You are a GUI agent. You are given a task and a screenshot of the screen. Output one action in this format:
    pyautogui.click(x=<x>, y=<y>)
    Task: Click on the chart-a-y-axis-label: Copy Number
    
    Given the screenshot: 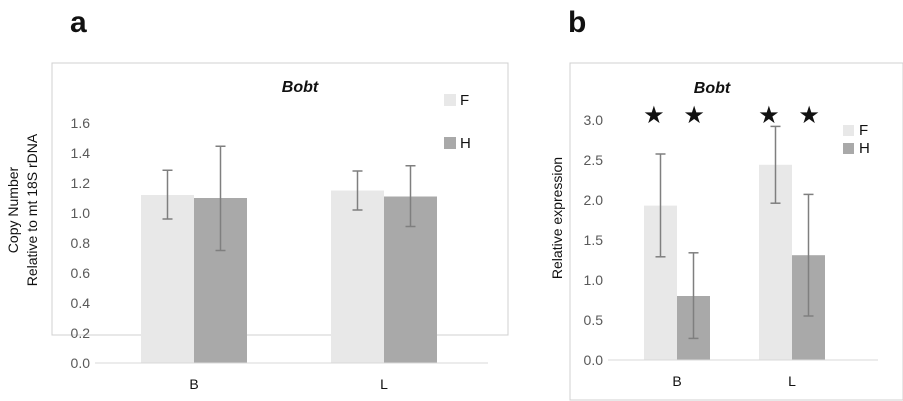 What is the action you would take?
    pyautogui.click(x=13, y=209)
    